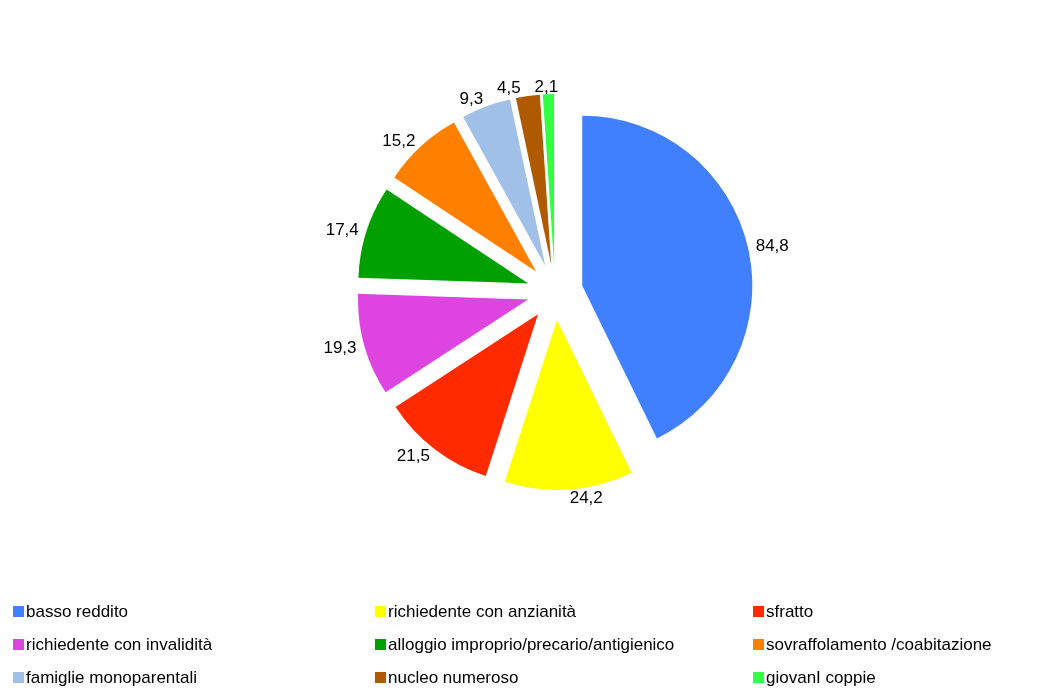 This screenshot has width=1040, height=693. Describe the element at coordinates (471, 99) in the screenshot. I see `data-label: 9,3` at that location.